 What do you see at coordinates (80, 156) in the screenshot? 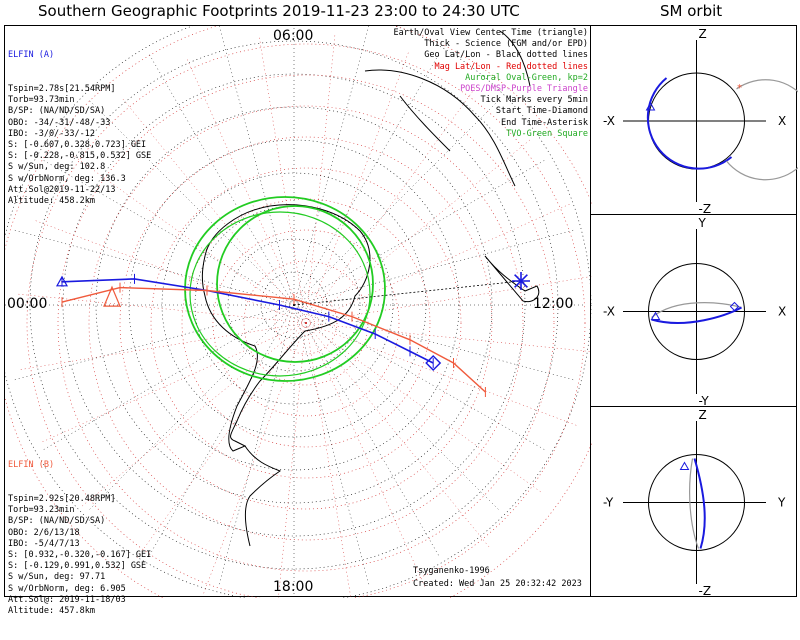
I see `elfin-a-line: S: [-0.228,-0.815,0.532] GSE` at bounding box center [80, 156].